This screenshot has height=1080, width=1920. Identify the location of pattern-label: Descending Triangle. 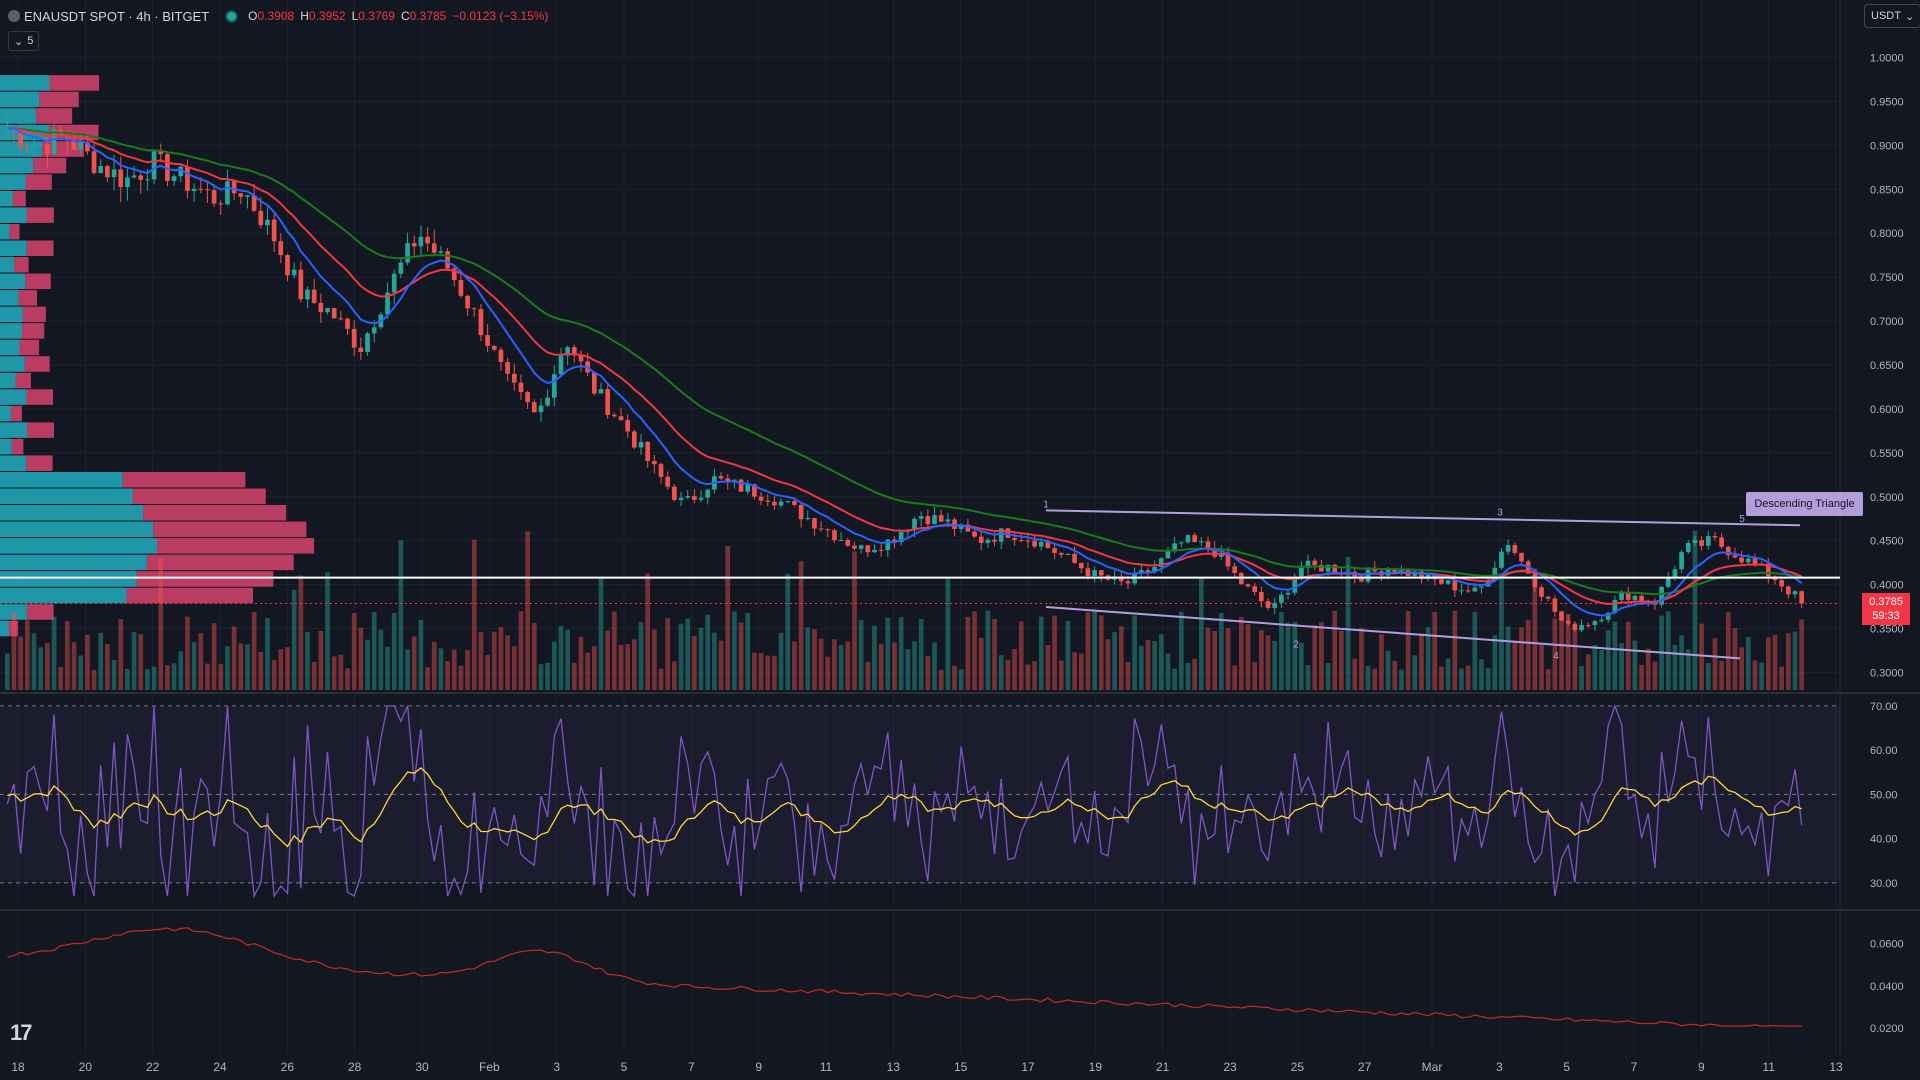
(1804, 504).